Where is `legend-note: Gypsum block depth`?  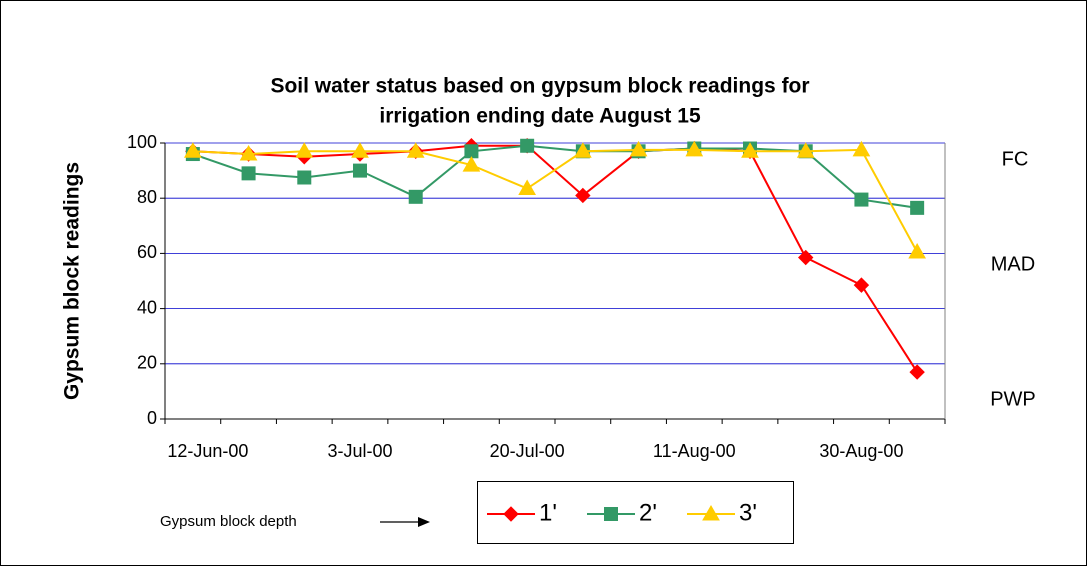
legend-note: Gypsum block depth is located at coordinates (228, 521).